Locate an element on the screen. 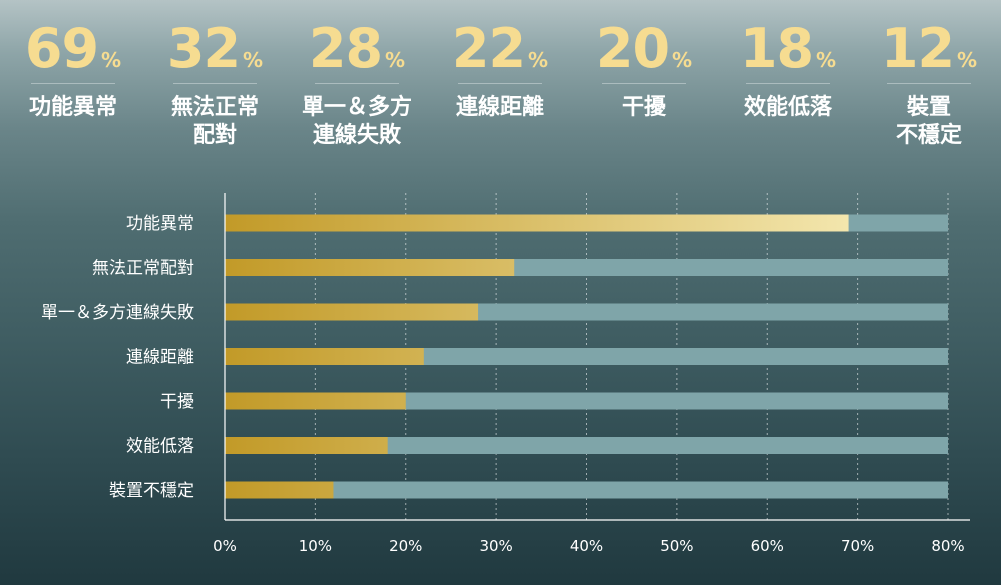 The image size is (1001, 585). x-tick-label: 20% is located at coordinates (405, 546).